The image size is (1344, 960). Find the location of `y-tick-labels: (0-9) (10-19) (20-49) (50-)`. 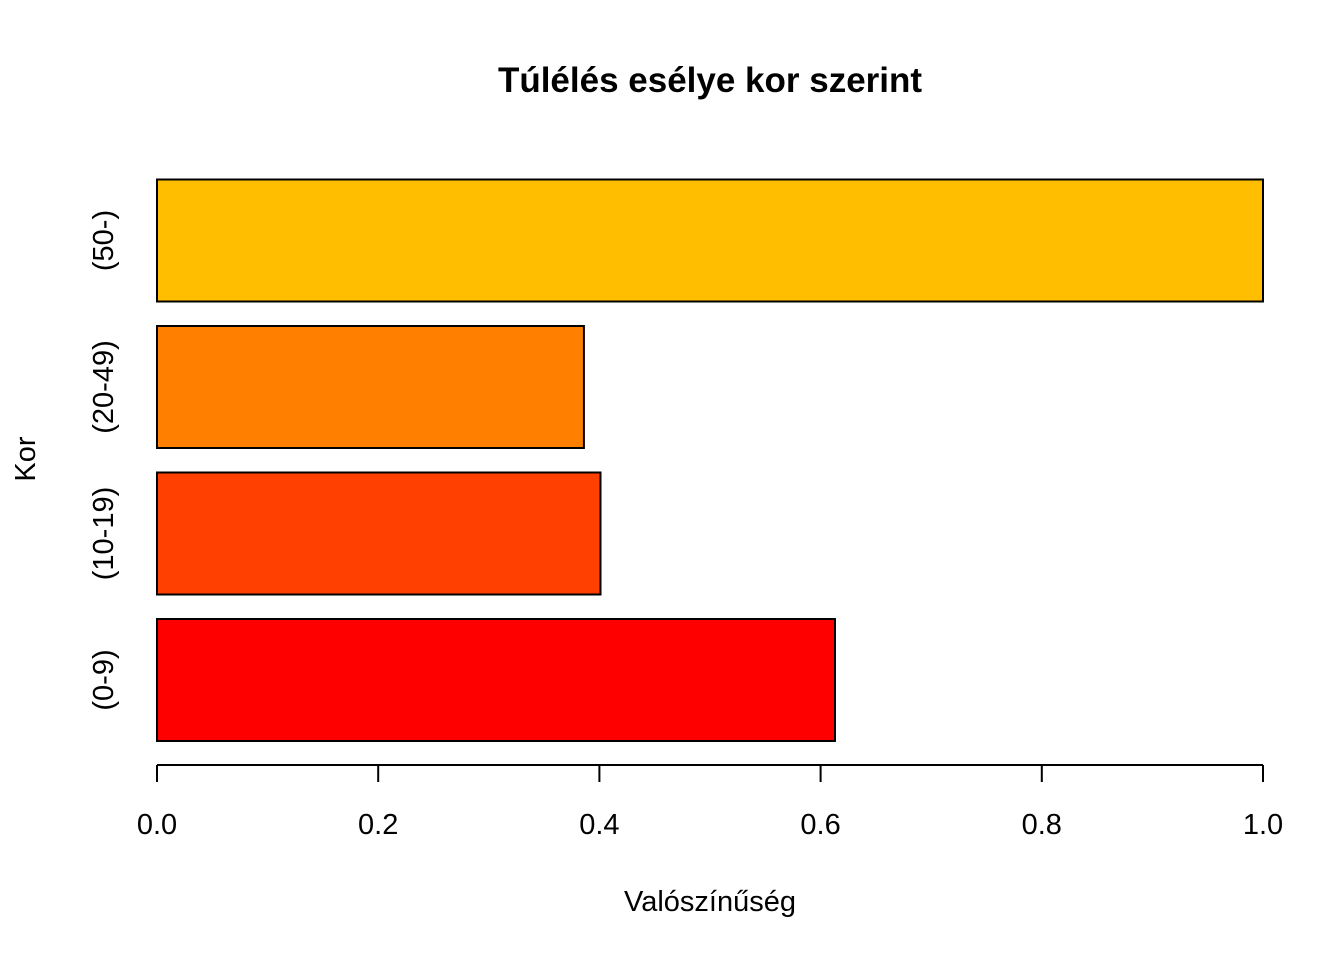

y-tick-labels: (0-9) (10-19) (20-49) (50-) is located at coordinates (104, 460).